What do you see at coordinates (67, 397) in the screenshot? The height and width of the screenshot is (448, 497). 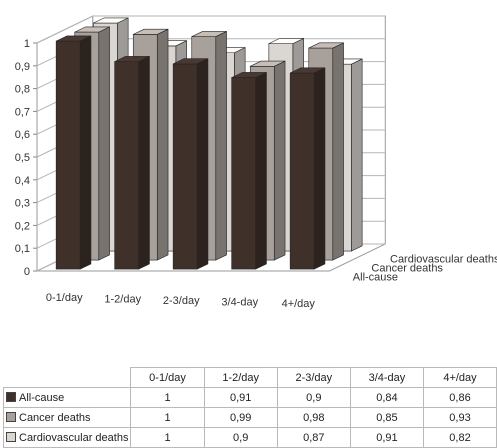 I see `table-row-label: All-cause` at bounding box center [67, 397].